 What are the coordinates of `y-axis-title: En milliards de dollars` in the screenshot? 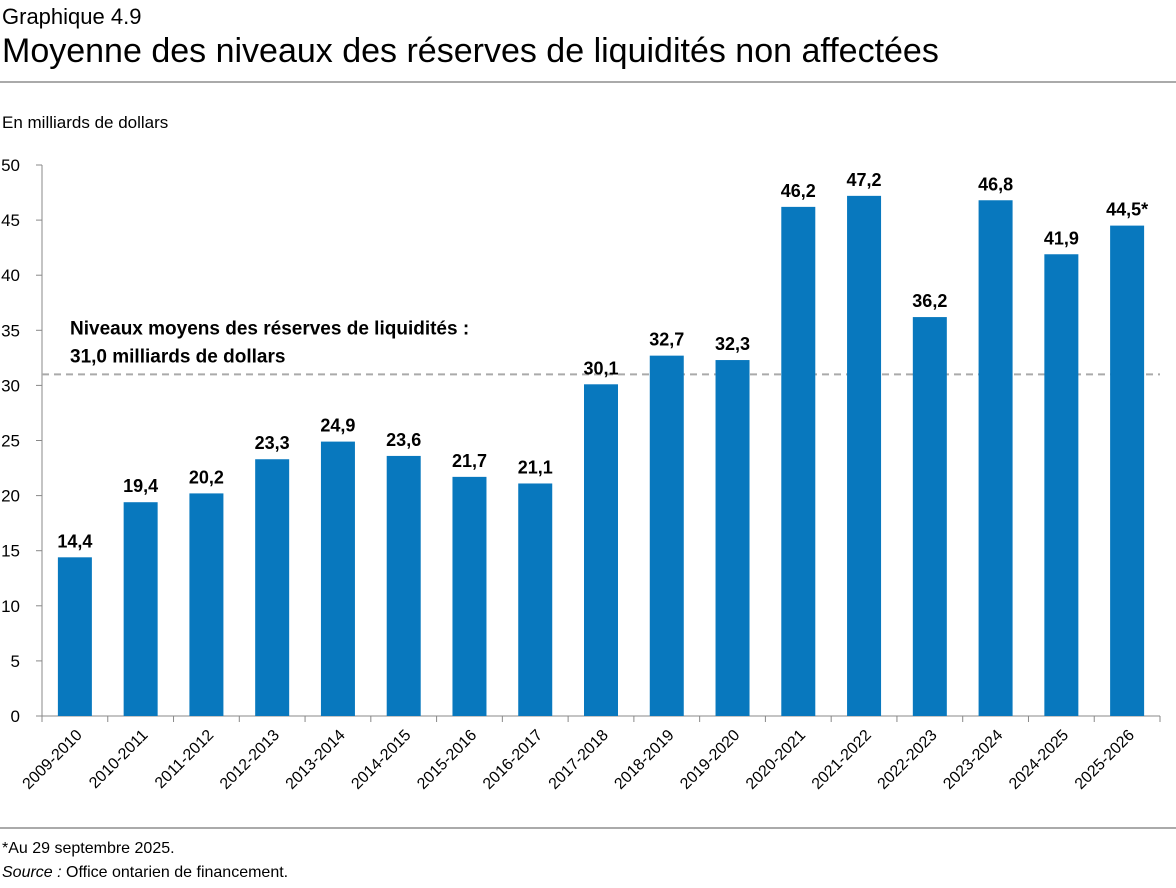 It's located at (85, 122).